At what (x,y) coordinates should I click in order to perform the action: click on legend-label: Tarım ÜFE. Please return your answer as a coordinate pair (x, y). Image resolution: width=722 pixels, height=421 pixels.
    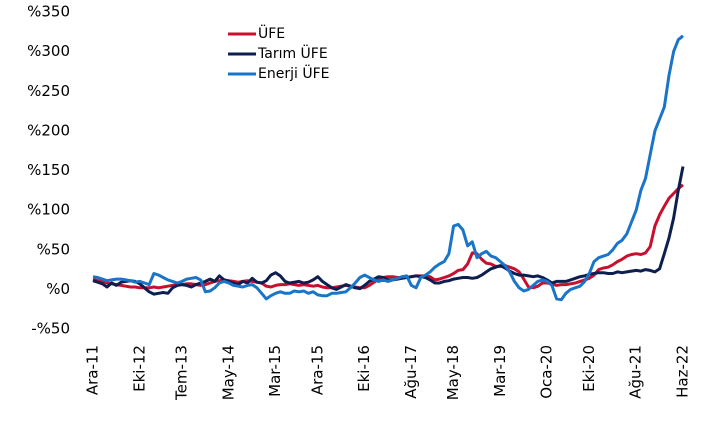
    Looking at the image, I should click on (292, 53).